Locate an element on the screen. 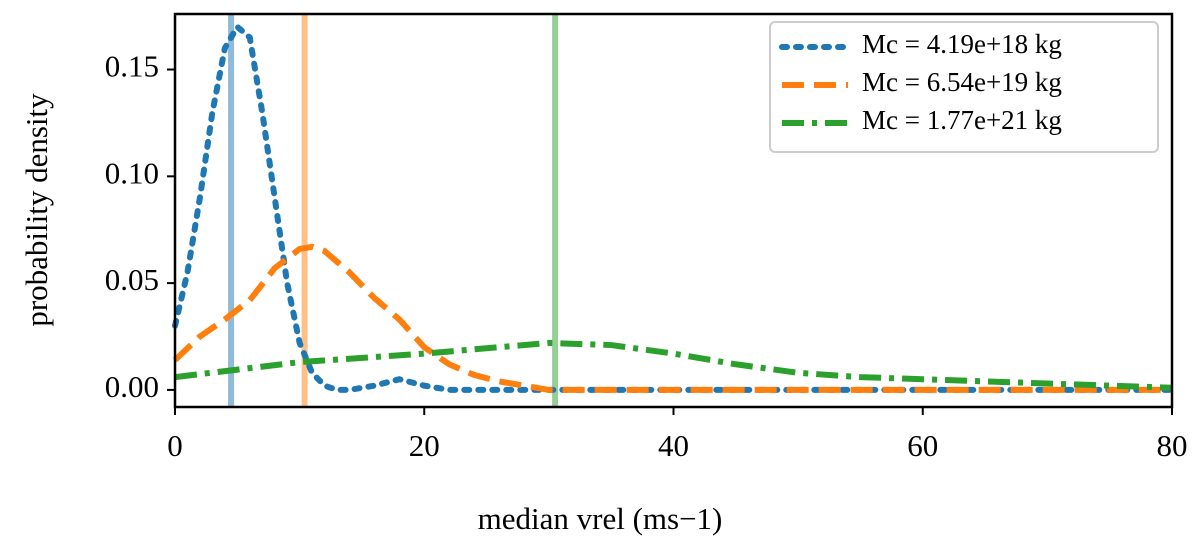  x-tick-label: 40 is located at coordinates (673, 445).